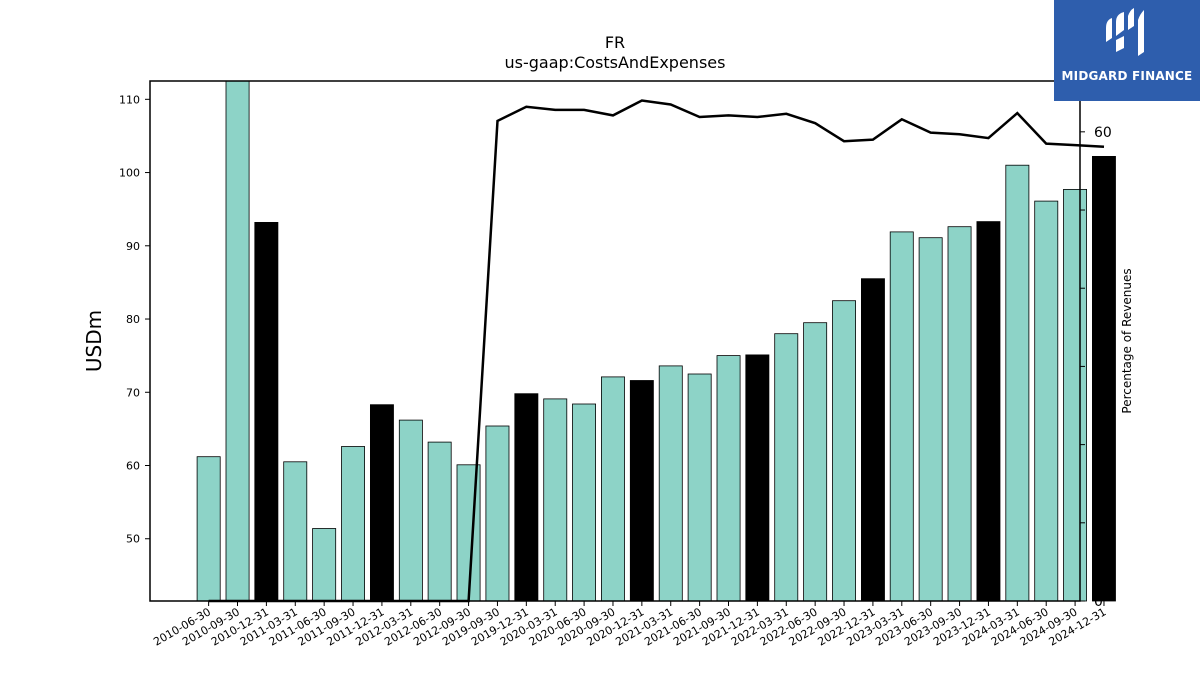  Describe the element at coordinates (129, 173) in the screenshot. I see `y-tick-label: 100` at that location.